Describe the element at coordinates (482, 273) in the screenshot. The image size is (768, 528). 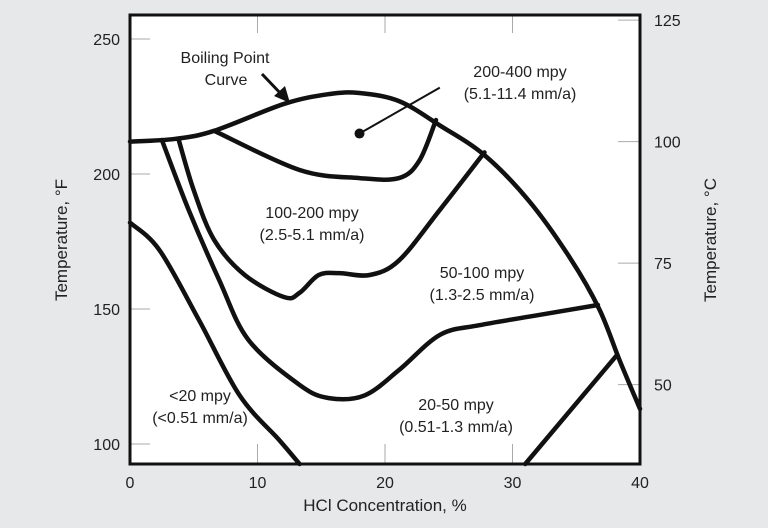
I see `region-label: 50-100 mpy` at that location.